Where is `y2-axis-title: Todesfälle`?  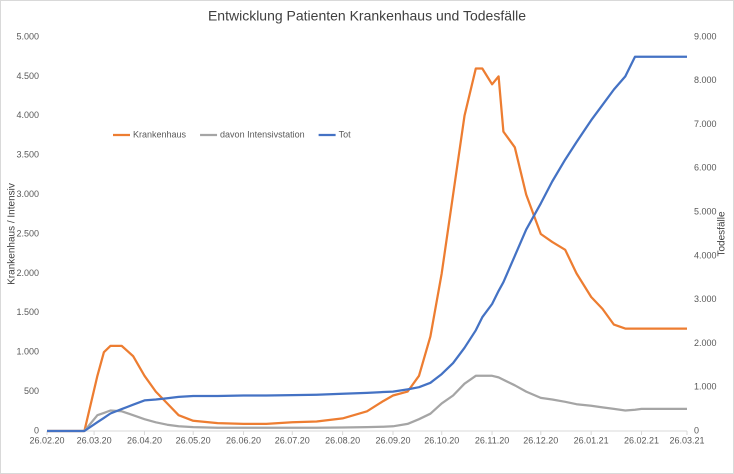
y2-axis-title: Todesfälle is located at coordinates (722, 233).